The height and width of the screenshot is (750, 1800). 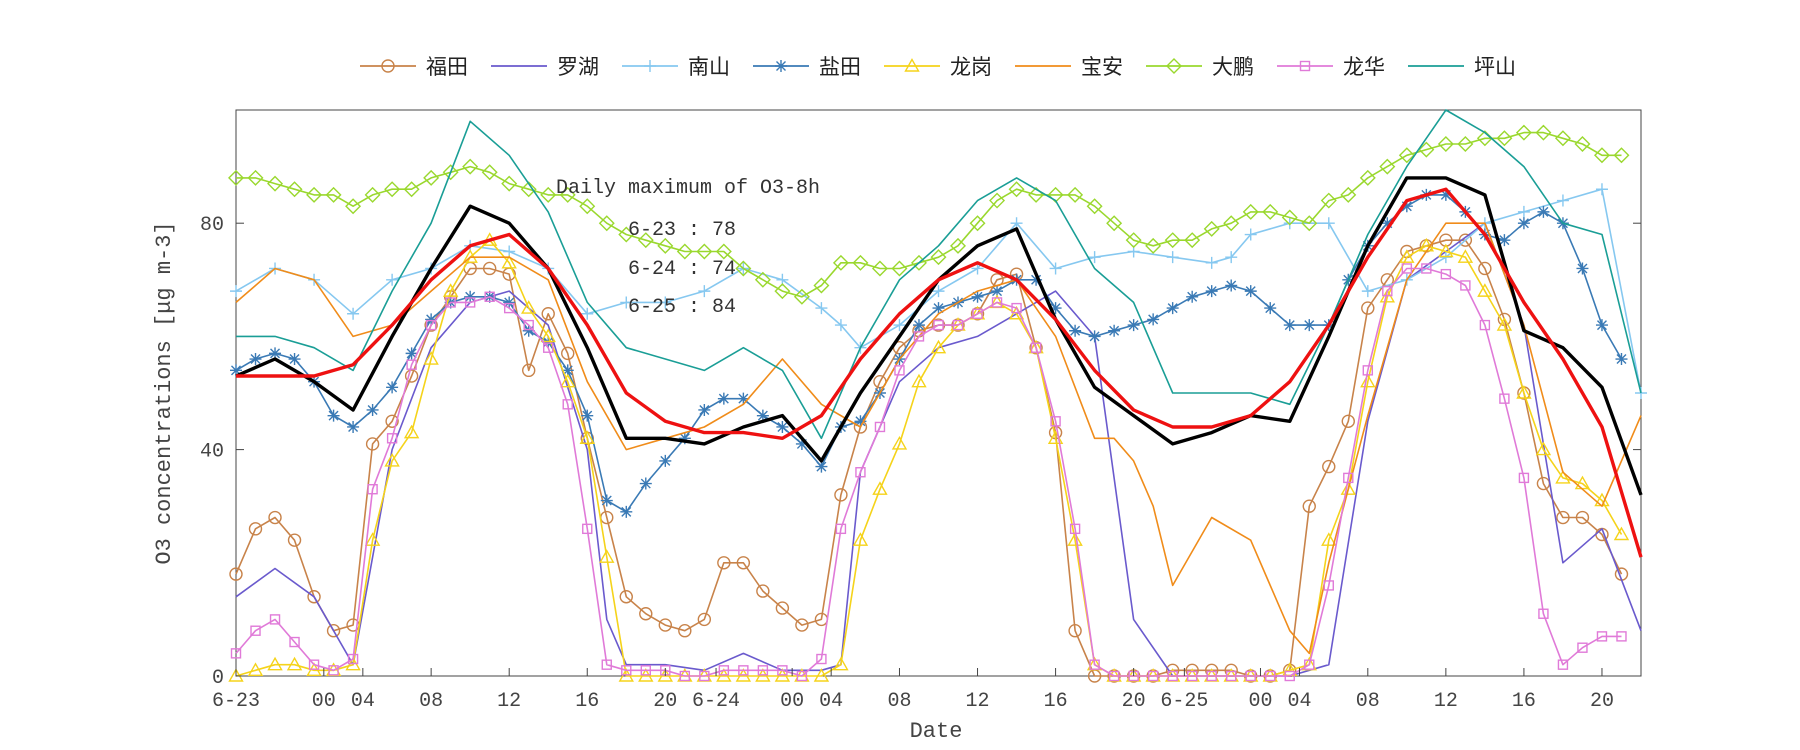 What do you see at coordinates (324, 701) in the screenshot?
I see `x-tick-label: 00` at bounding box center [324, 701].